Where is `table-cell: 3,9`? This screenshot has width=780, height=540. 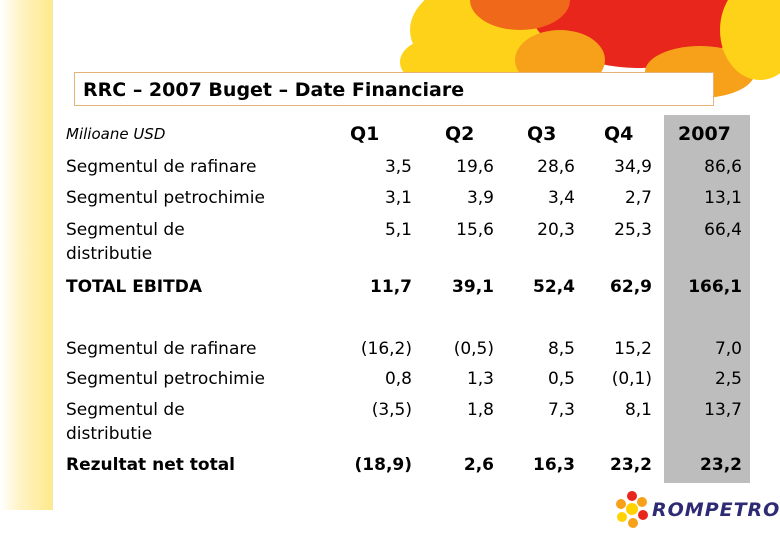
table-cell: 3,9 is located at coordinates (480, 198).